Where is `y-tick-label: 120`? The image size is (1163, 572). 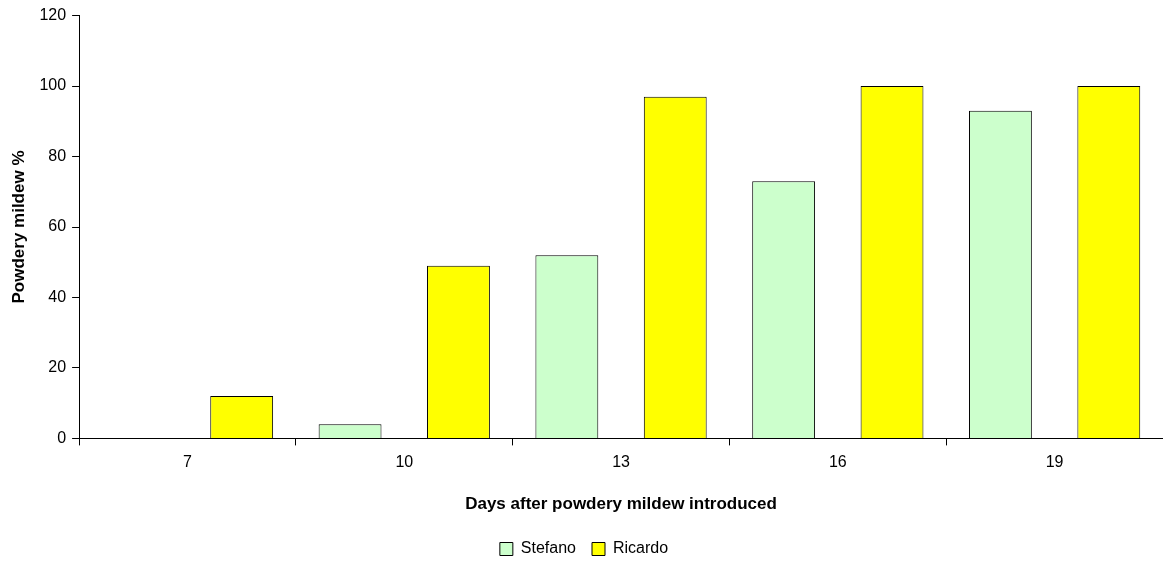
y-tick-label: 120 is located at coordinates (53, 15).